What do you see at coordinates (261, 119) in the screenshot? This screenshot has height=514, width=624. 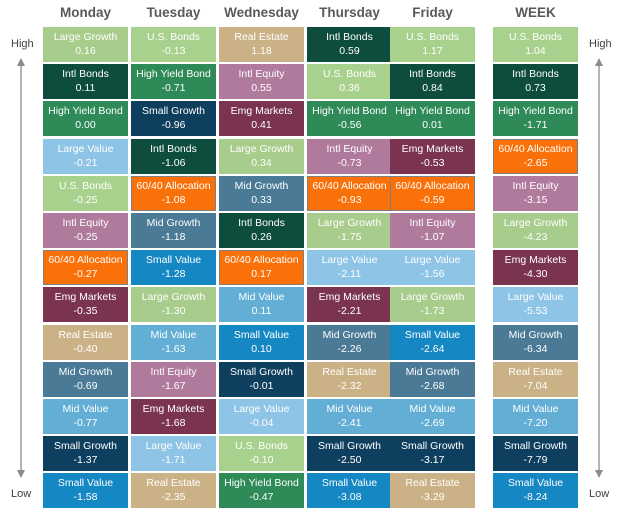 I see `return-cell: Emg Markets 0.41` at bounding box center [261, 119].